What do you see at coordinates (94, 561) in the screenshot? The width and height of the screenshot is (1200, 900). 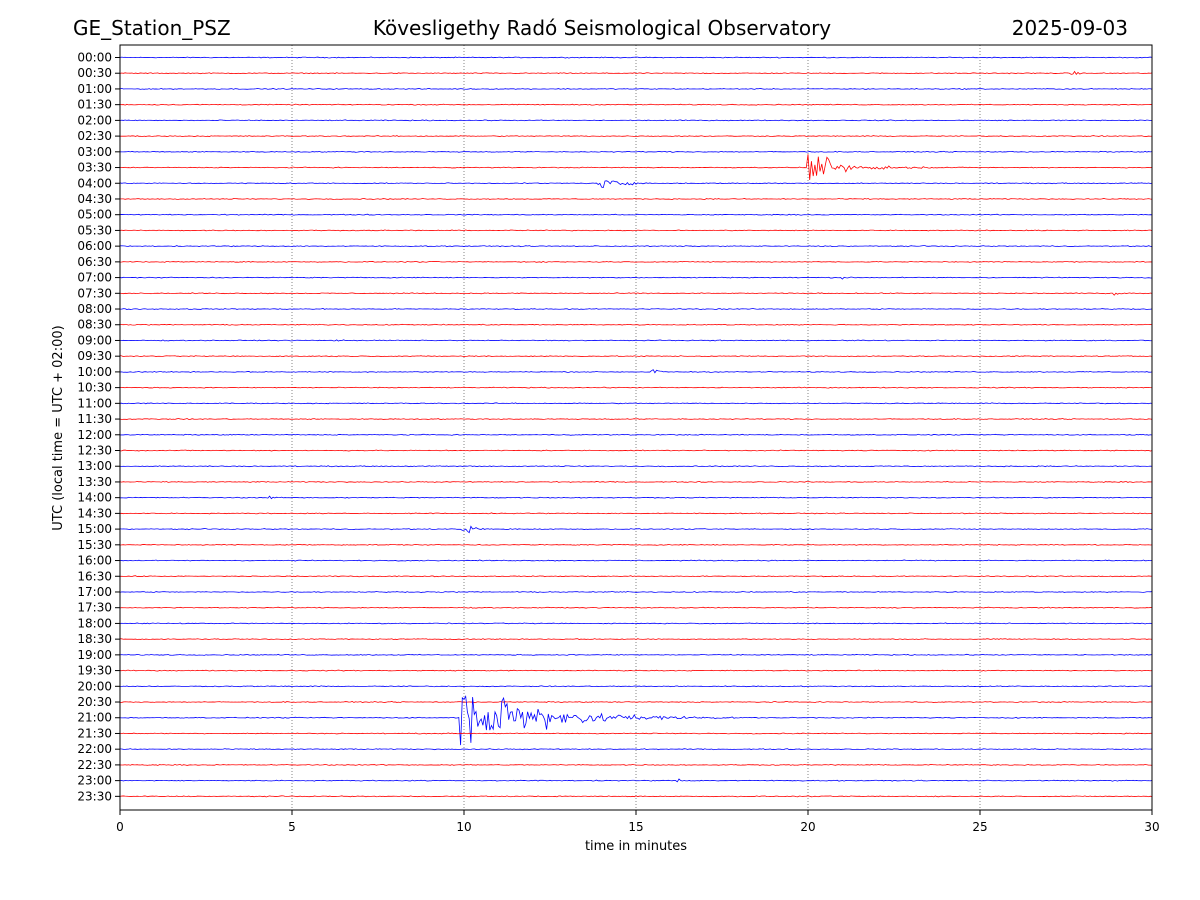 I see `y-tick-label: 16:00` at bounding box center [94, 561].